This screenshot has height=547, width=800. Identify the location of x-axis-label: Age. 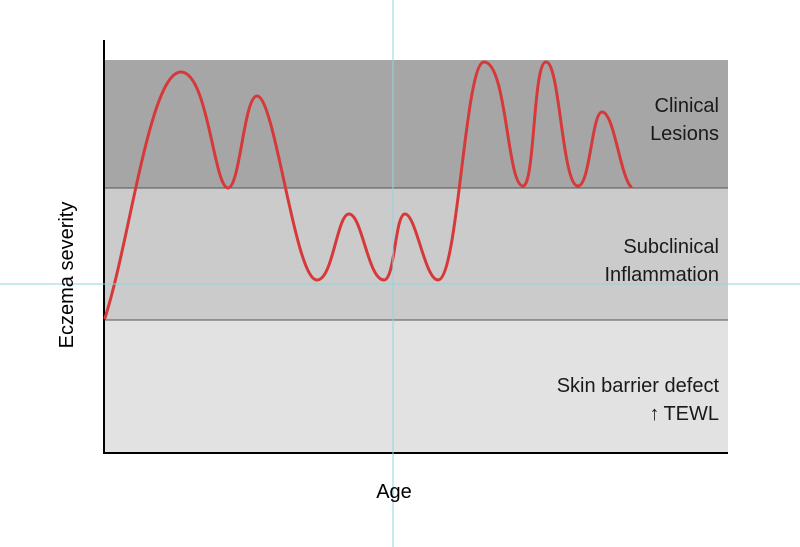
(394, 492).